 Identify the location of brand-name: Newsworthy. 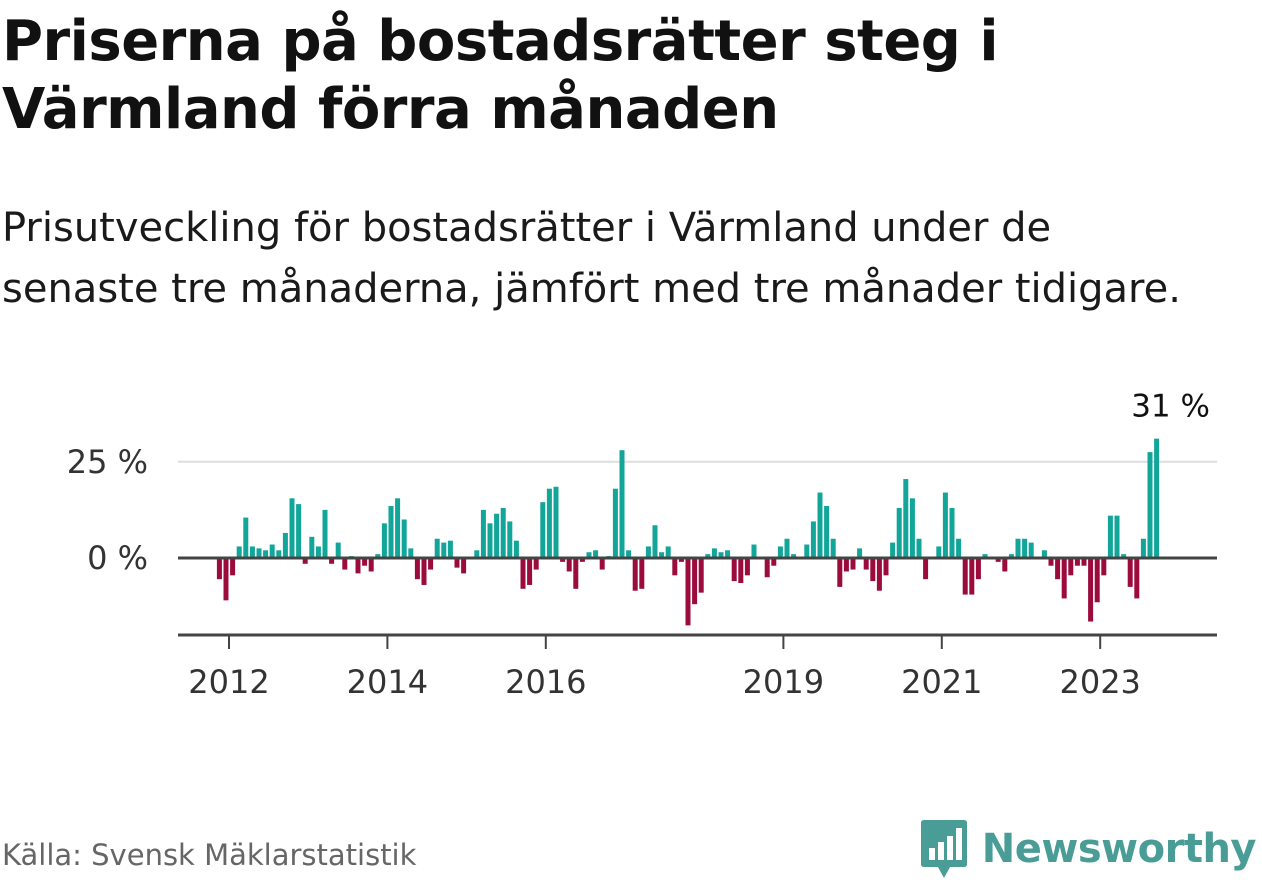
(1119, 849).